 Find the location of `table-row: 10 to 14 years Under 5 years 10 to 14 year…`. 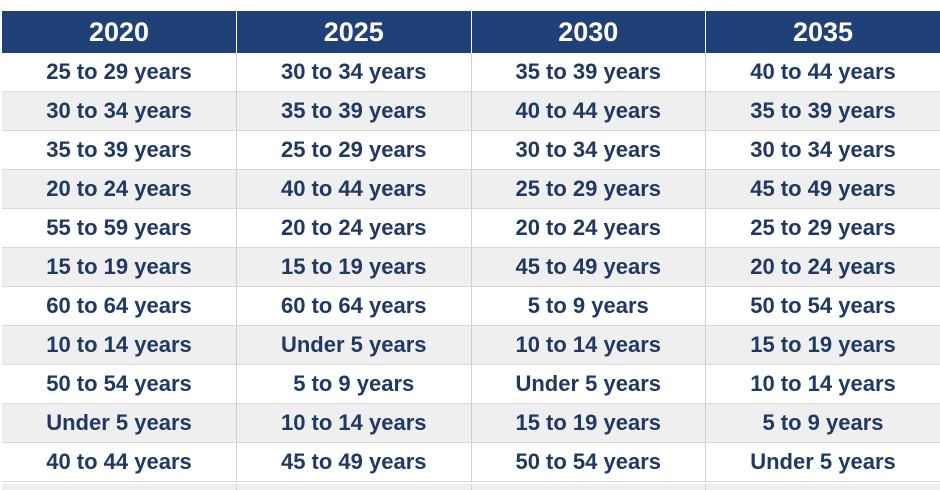

table-row: 10 to 14 years Under 5 years 10 to 14 year… is located at coordinates (471, 345).